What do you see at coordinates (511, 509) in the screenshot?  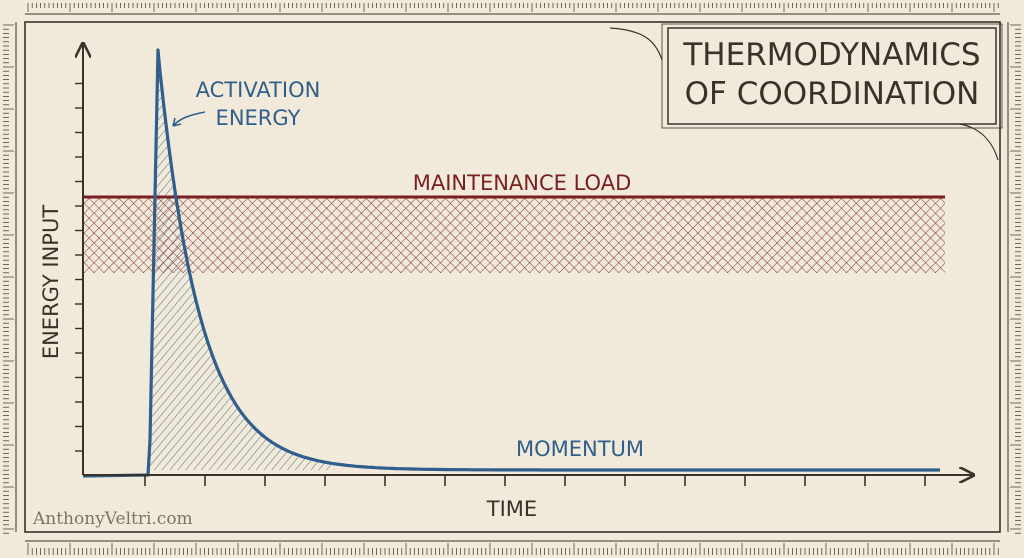 I see `x-axis-label: TIME` at bounding box center [511, 509].